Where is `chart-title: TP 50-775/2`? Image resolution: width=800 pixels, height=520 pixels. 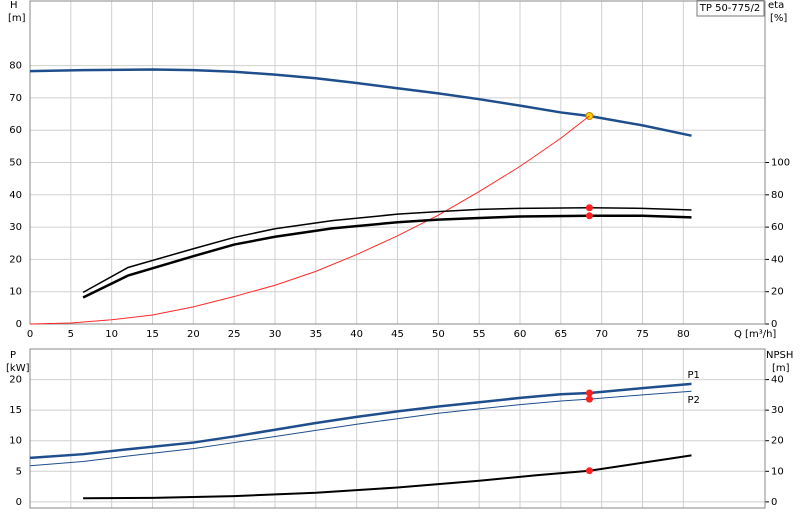
chart-title: TP 50-775/2 is located at coordinates (729, 8).